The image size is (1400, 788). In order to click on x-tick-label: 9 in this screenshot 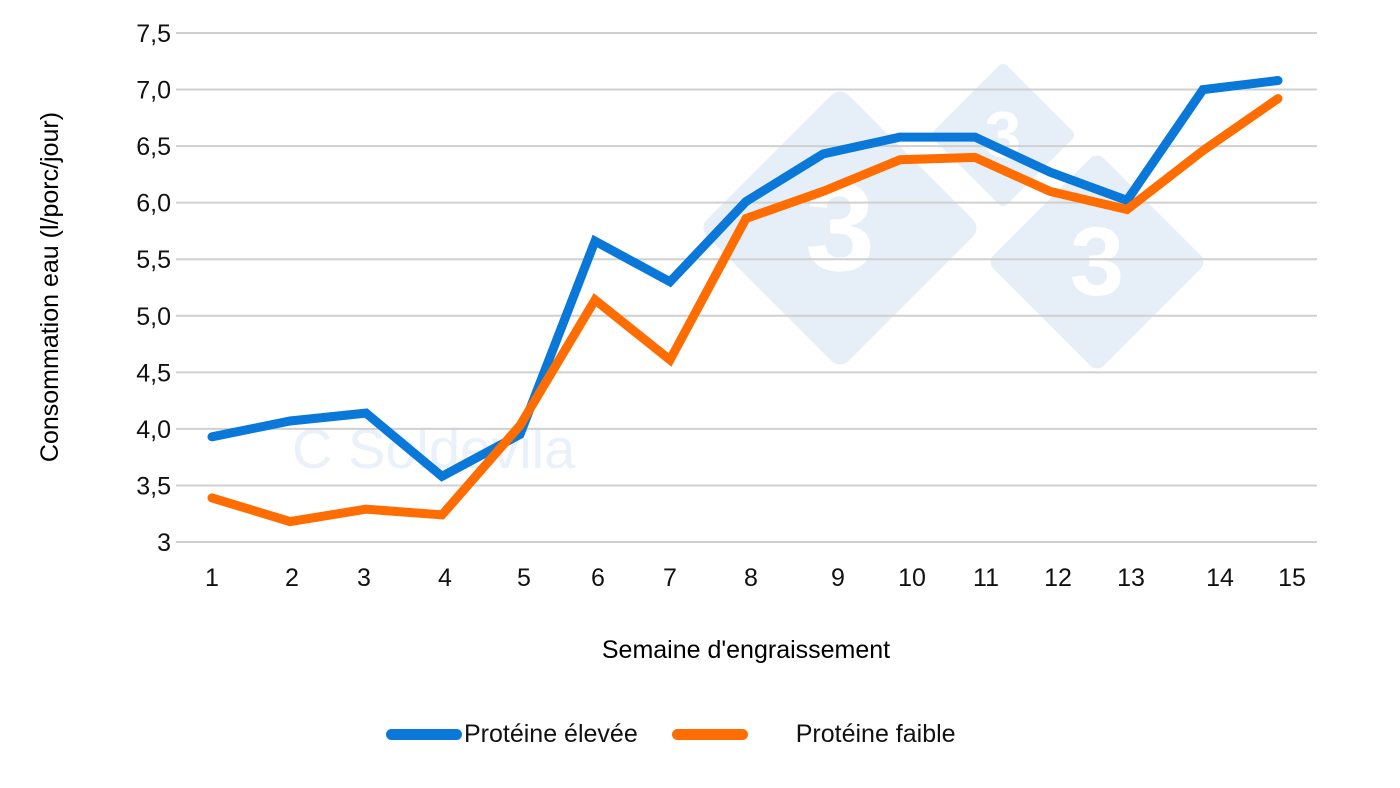, I will do `click(838, 578)`.